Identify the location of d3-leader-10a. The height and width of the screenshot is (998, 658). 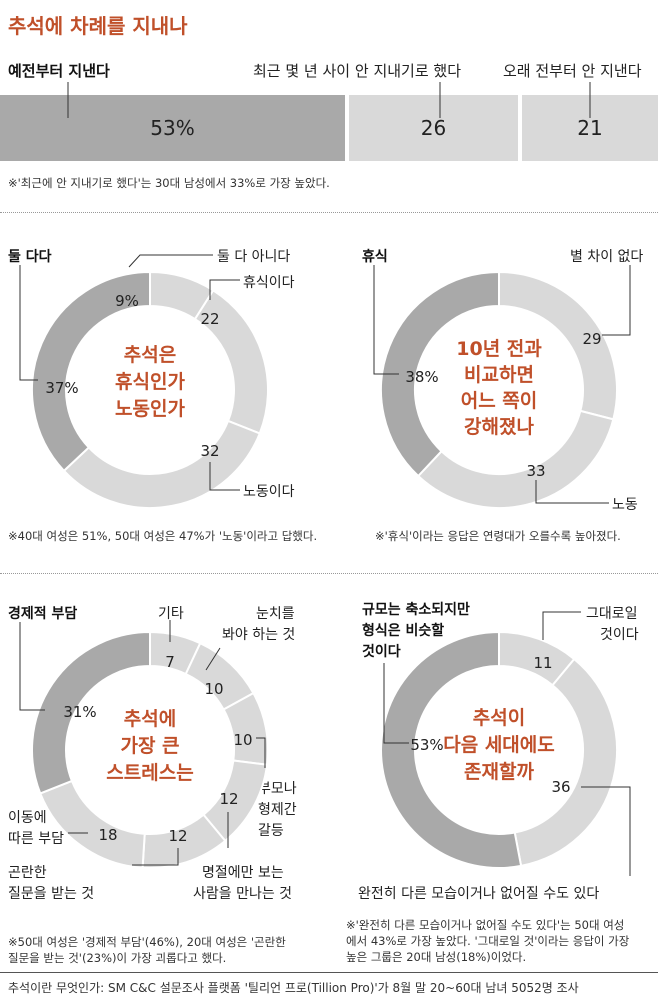
(213, 659).